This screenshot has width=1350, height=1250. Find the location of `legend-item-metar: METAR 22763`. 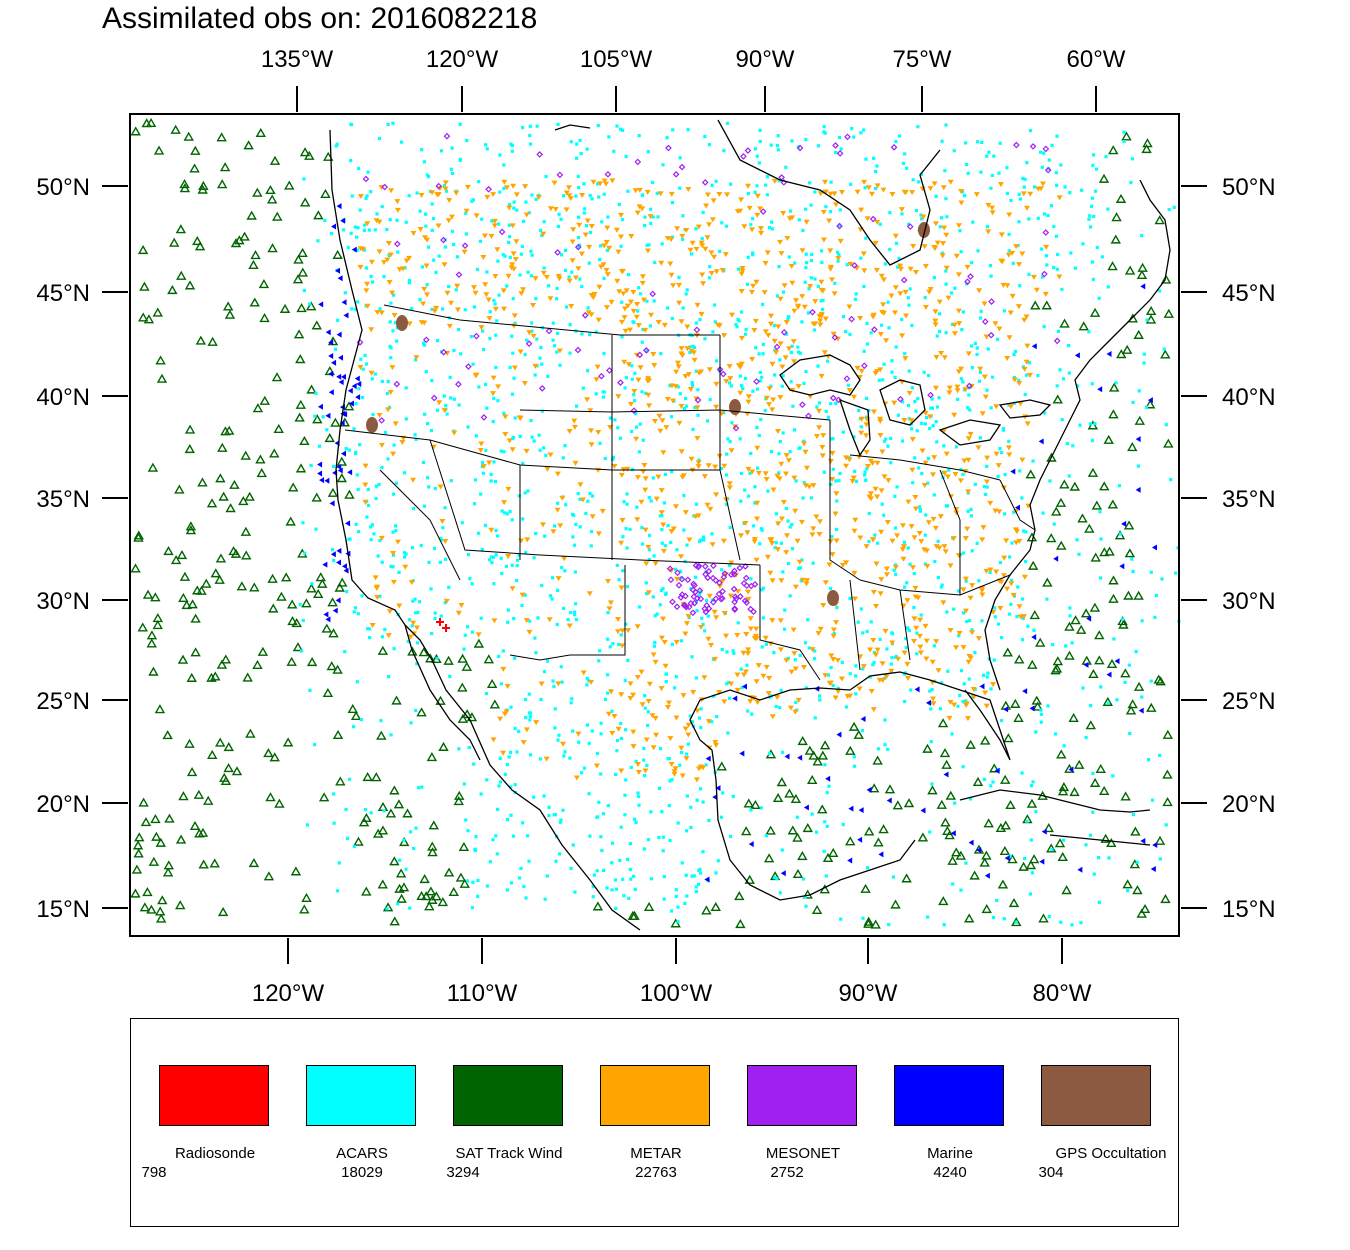

legend-item-metar: METAR 22763 is located at coordinates (656, 1125).